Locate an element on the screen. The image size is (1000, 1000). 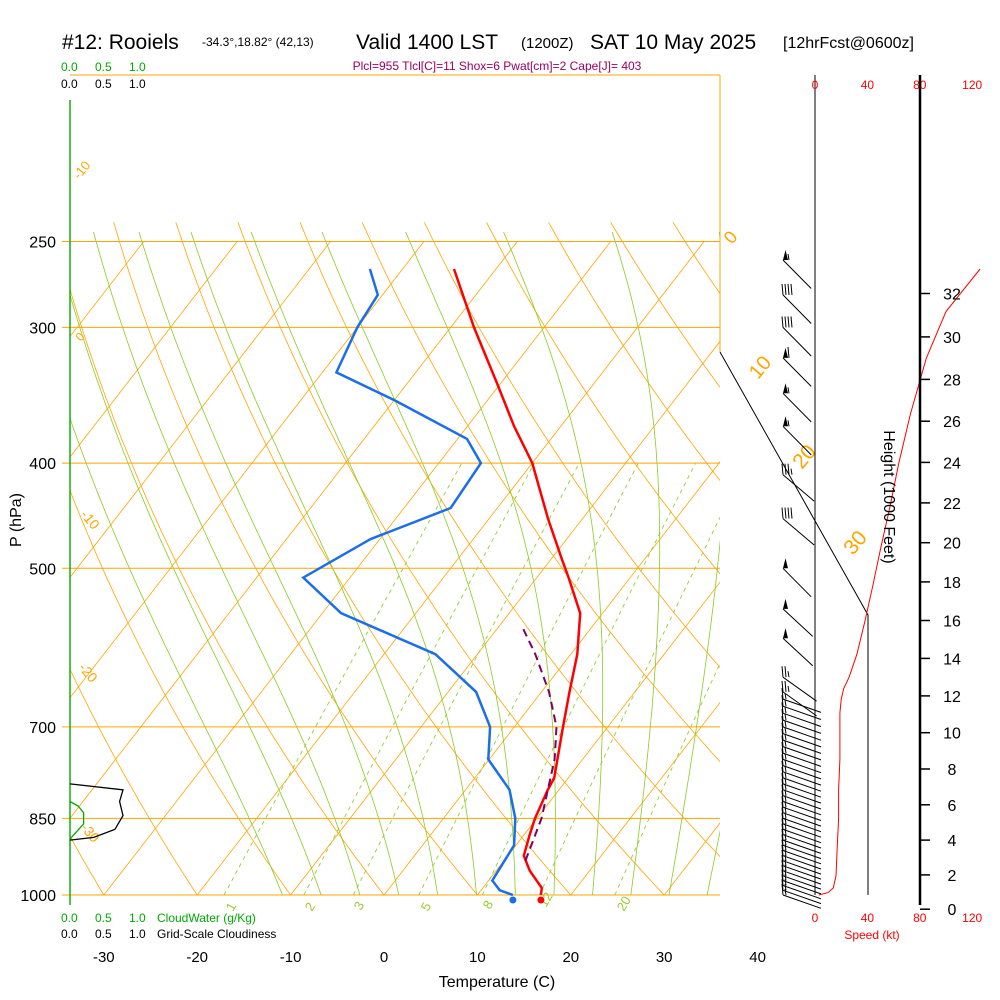
isotherm-label: 10 is located at coordinates (760, 367).